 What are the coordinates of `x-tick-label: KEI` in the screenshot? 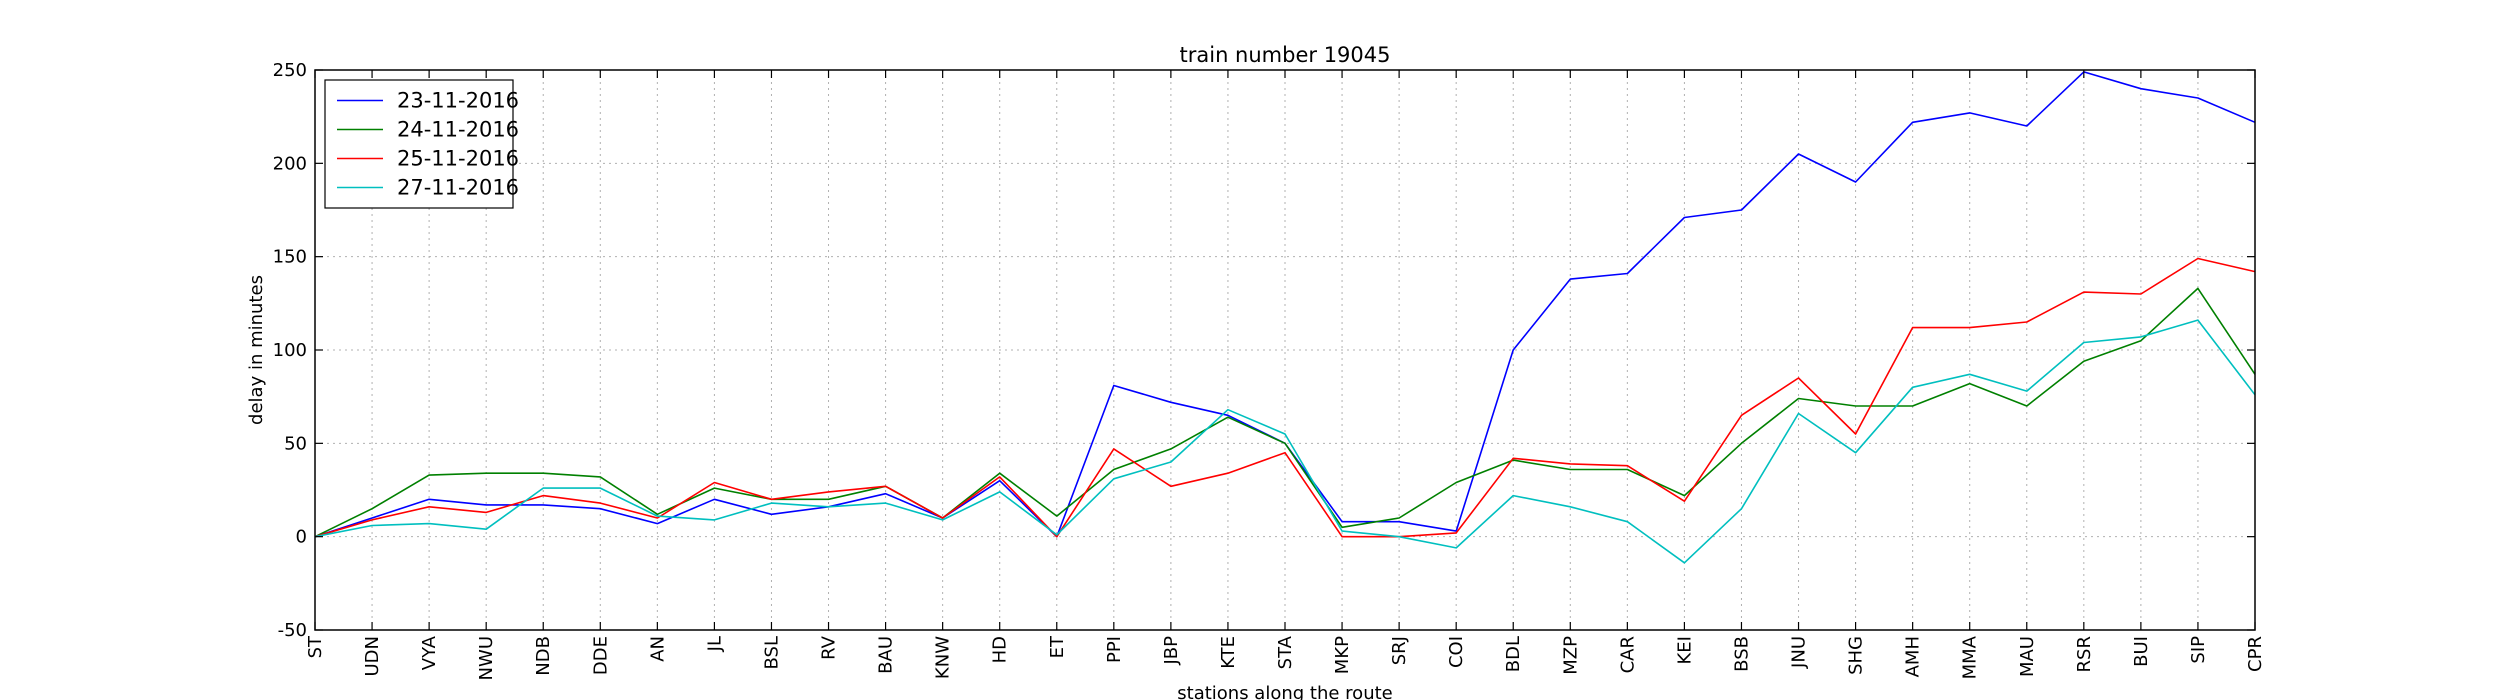 It's located at (1684, 650).